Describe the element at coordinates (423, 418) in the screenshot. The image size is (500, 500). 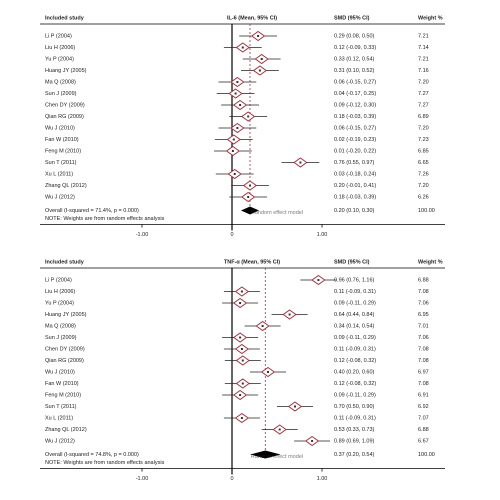
I see `weight-label: 7.07` at that location.